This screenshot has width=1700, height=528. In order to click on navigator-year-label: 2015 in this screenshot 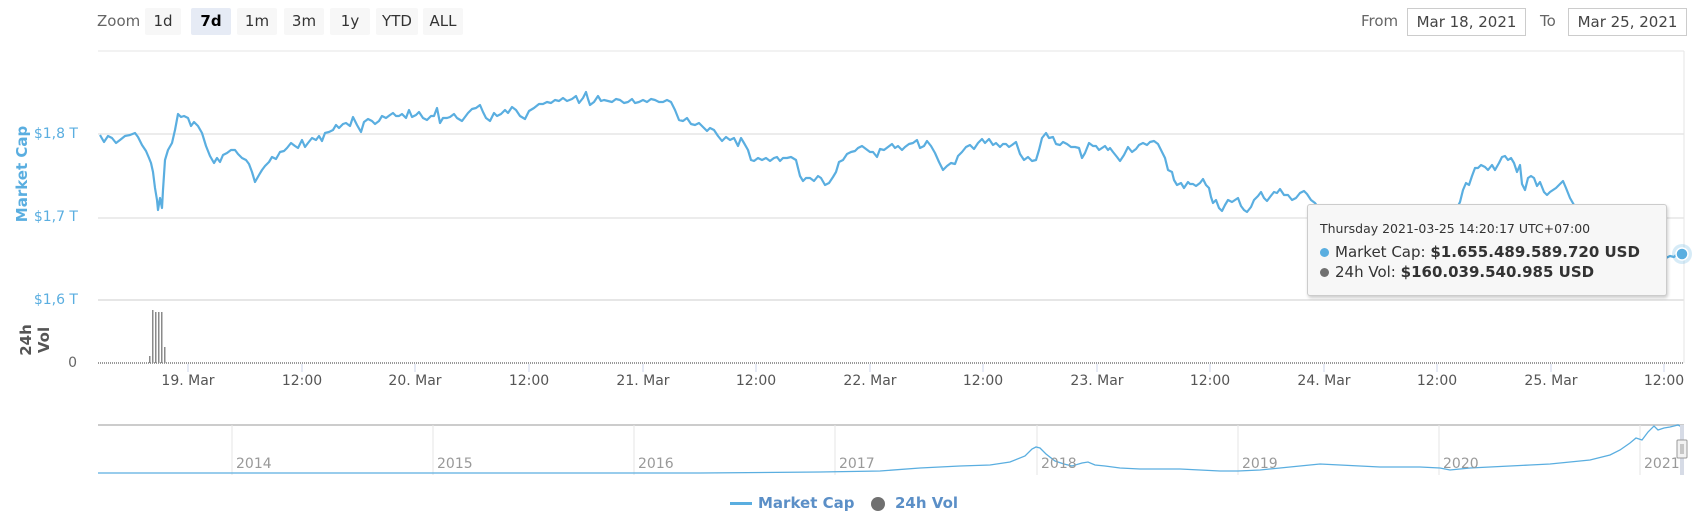, I will do `click(455, 464)`.